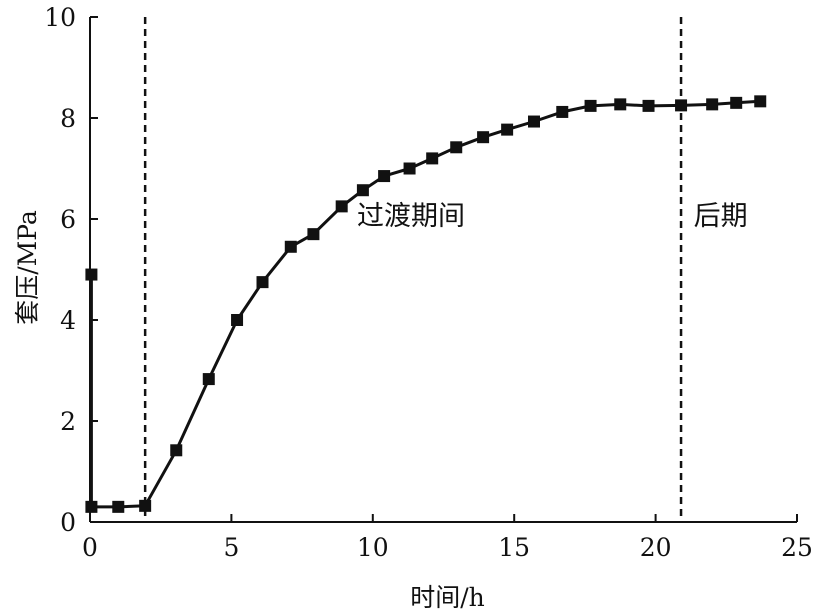 The image size is (815, 613). What do you see at coordinates (231, 547) in the screenshot?
I see `x-tick-label: 5` at bounding box center [231, 547].